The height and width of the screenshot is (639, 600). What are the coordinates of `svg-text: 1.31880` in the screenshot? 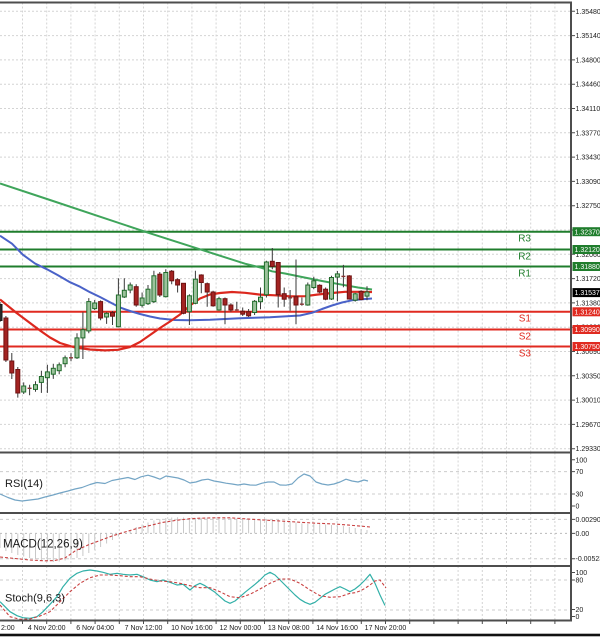 It's located at (587, 267).